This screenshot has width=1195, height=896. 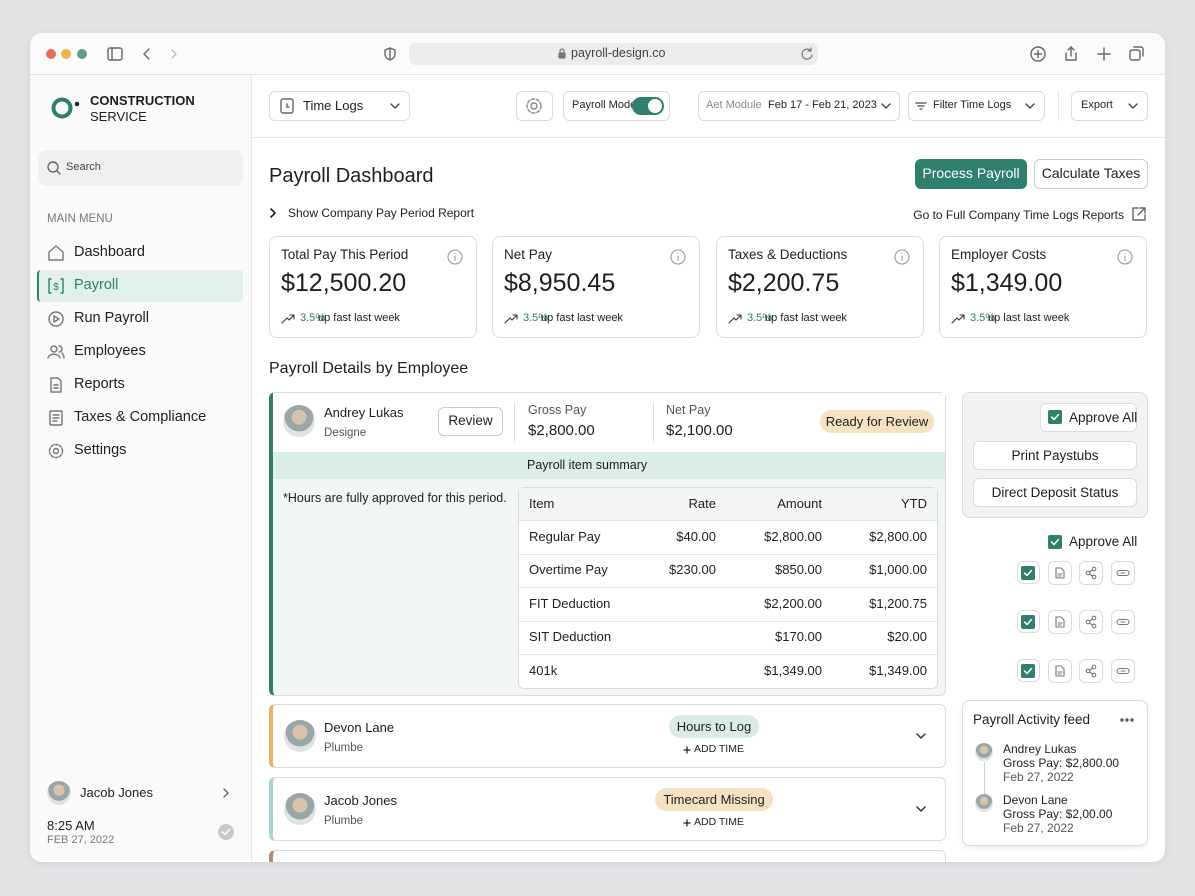 What do you see at coordinates (96, 285) in the screenshot?
I see `menu-item: Payroll` at bounding box center [96, 285].